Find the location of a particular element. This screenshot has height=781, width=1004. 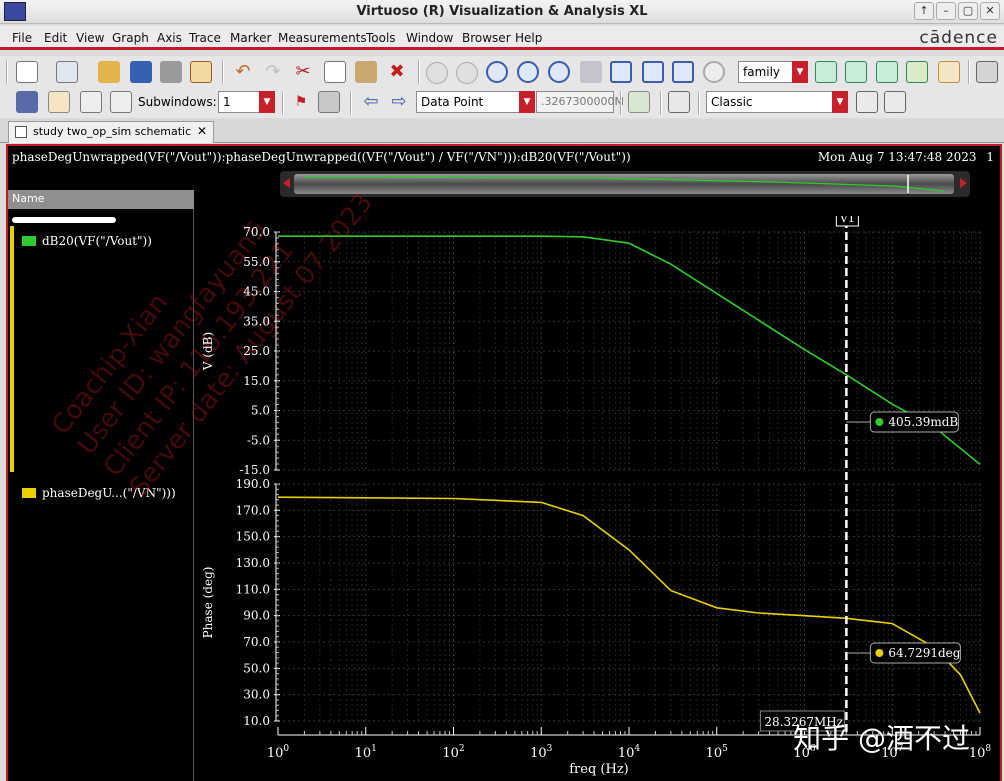

wand-icon is located at coordinates (27, 102).